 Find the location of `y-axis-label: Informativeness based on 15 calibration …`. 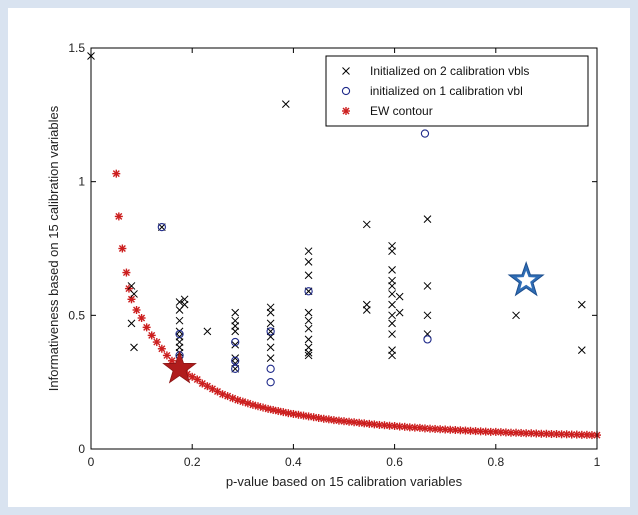

y-axis-label: Informativeness based on 15 calibration … is located at coordinates (53, 248).